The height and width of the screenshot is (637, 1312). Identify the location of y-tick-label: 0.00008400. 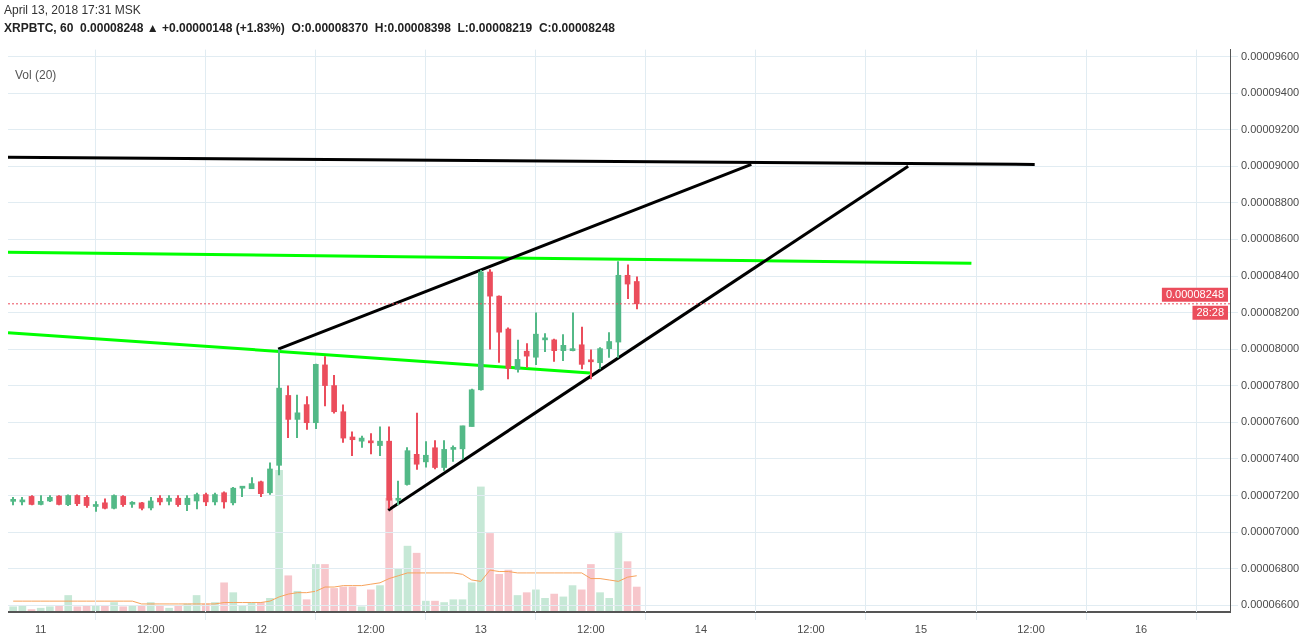
(1270, 275).